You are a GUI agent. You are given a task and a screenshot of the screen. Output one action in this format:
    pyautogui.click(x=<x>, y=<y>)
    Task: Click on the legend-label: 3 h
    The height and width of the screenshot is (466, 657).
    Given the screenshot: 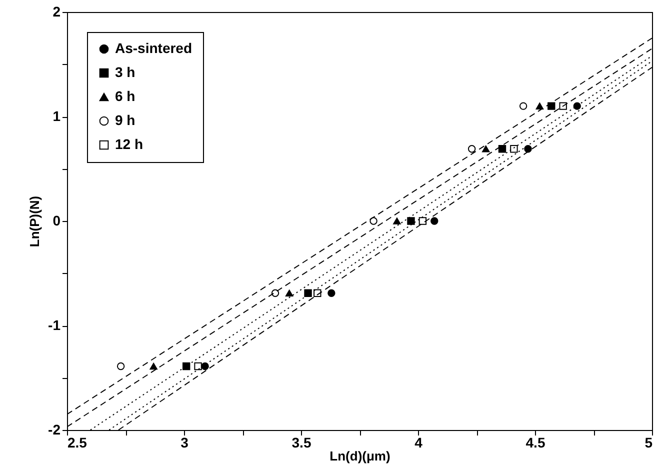 What is the action you would take?
    pyautogui.click(x=125, y=72)
    